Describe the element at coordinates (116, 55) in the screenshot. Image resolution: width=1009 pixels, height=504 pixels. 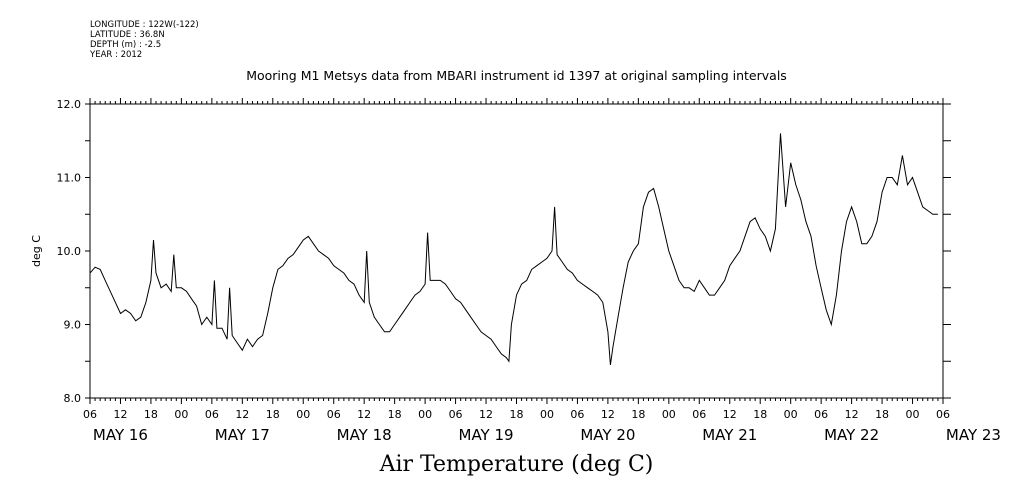
I see `meta-year: YEAR : 2012` at that location.